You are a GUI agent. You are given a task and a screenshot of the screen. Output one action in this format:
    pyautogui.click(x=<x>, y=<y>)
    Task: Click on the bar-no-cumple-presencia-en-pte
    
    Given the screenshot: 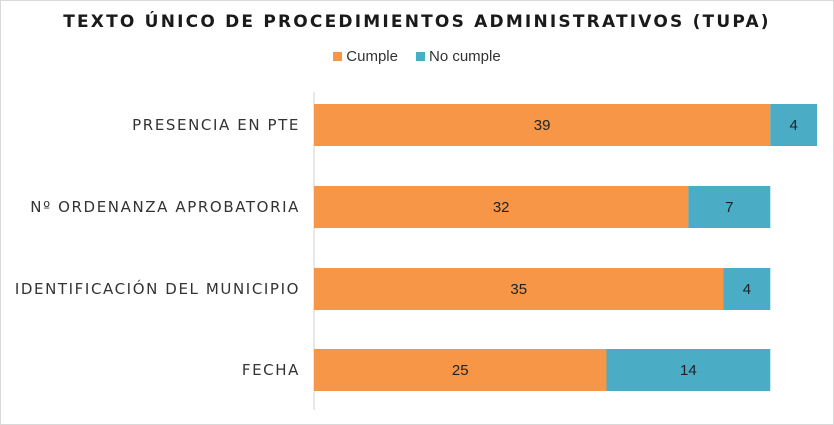 What is the action you would take?
    pyautogui.click(x=794, y=125)
    